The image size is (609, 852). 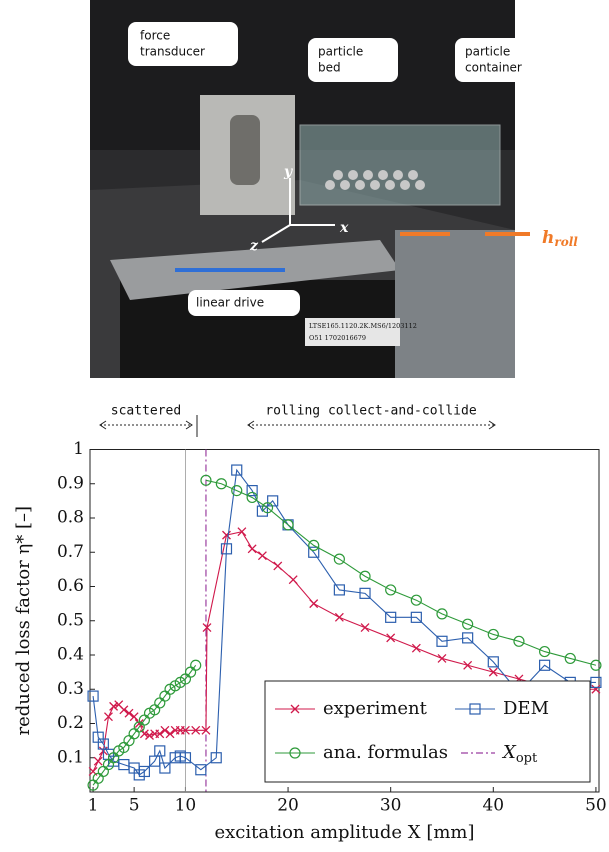 I want to click on particles, so click(x=375, y=180).